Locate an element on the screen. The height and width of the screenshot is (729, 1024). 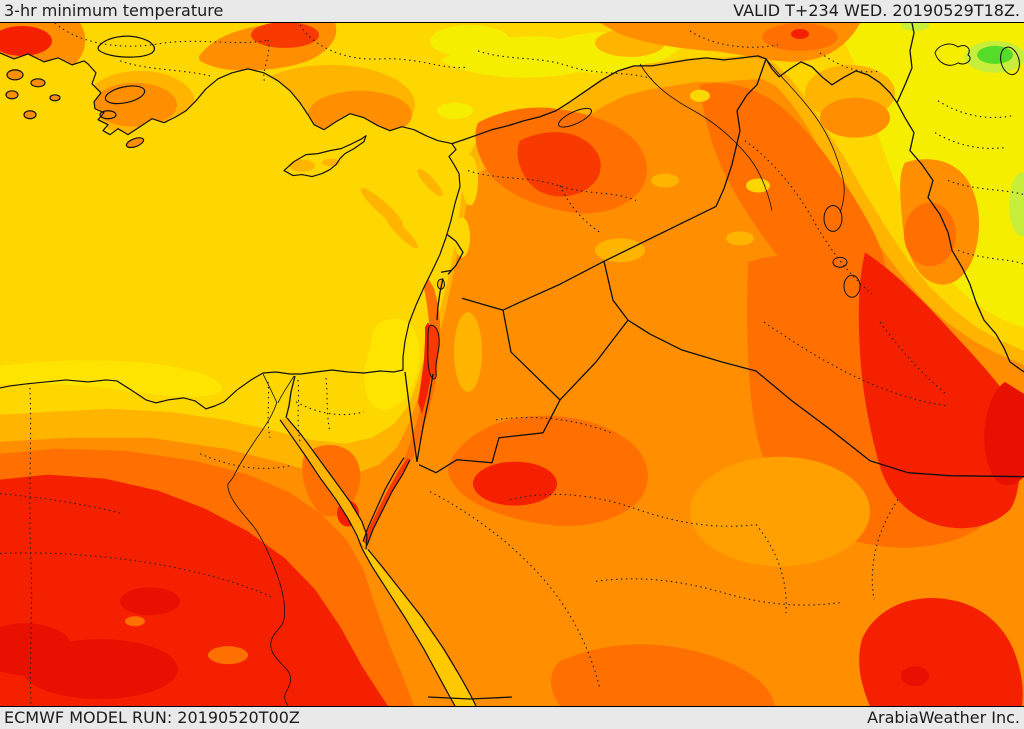
island-rhodes is located at coordinates (135, 143).